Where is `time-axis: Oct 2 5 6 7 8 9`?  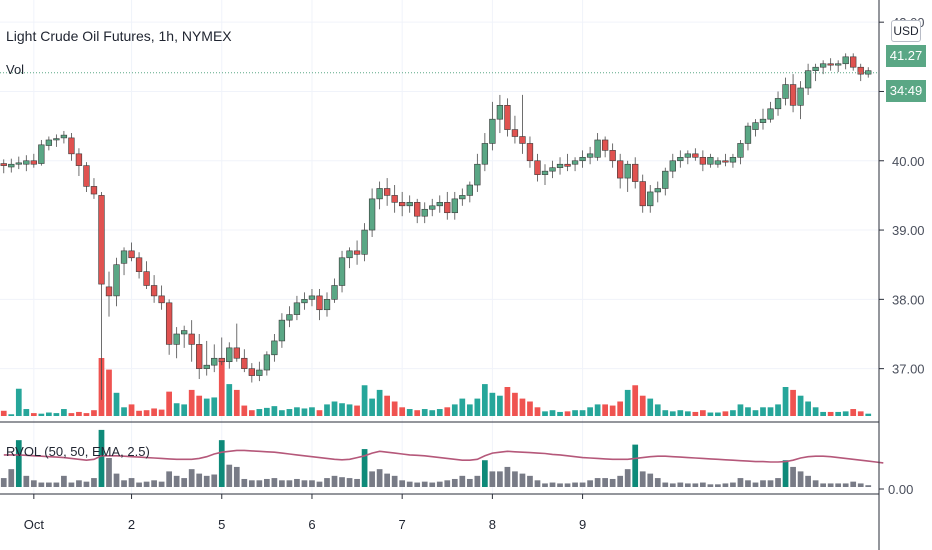 time-axis: Oct 2 5 6 7 8 9 is located at coordinates (305, 513).